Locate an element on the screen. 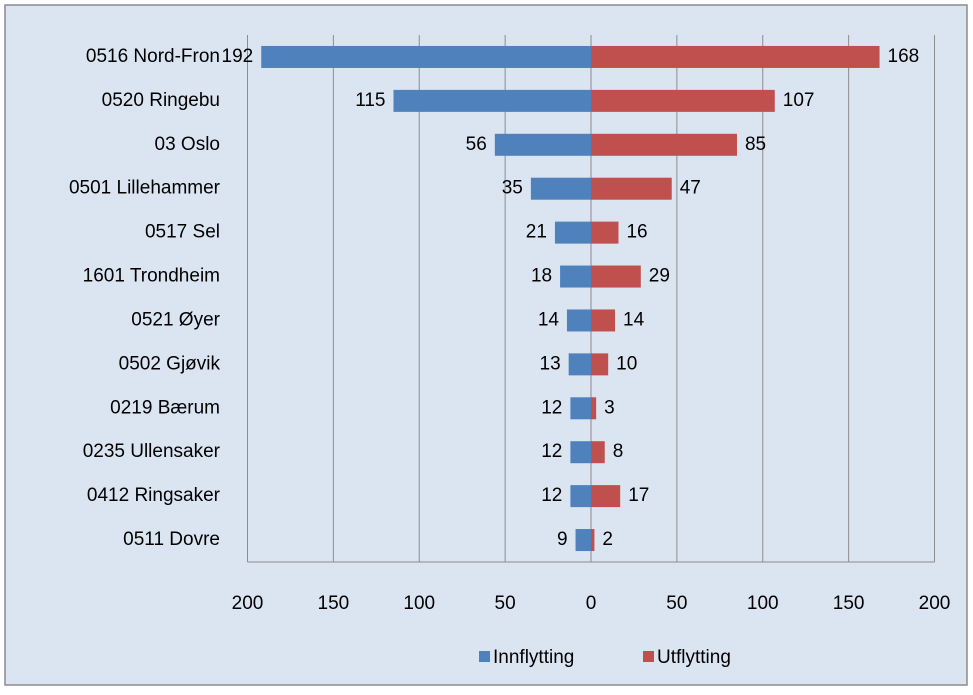 The width and height of the screenshot is (973, 695). value-label: 29 is located at coordinates (659, 276).